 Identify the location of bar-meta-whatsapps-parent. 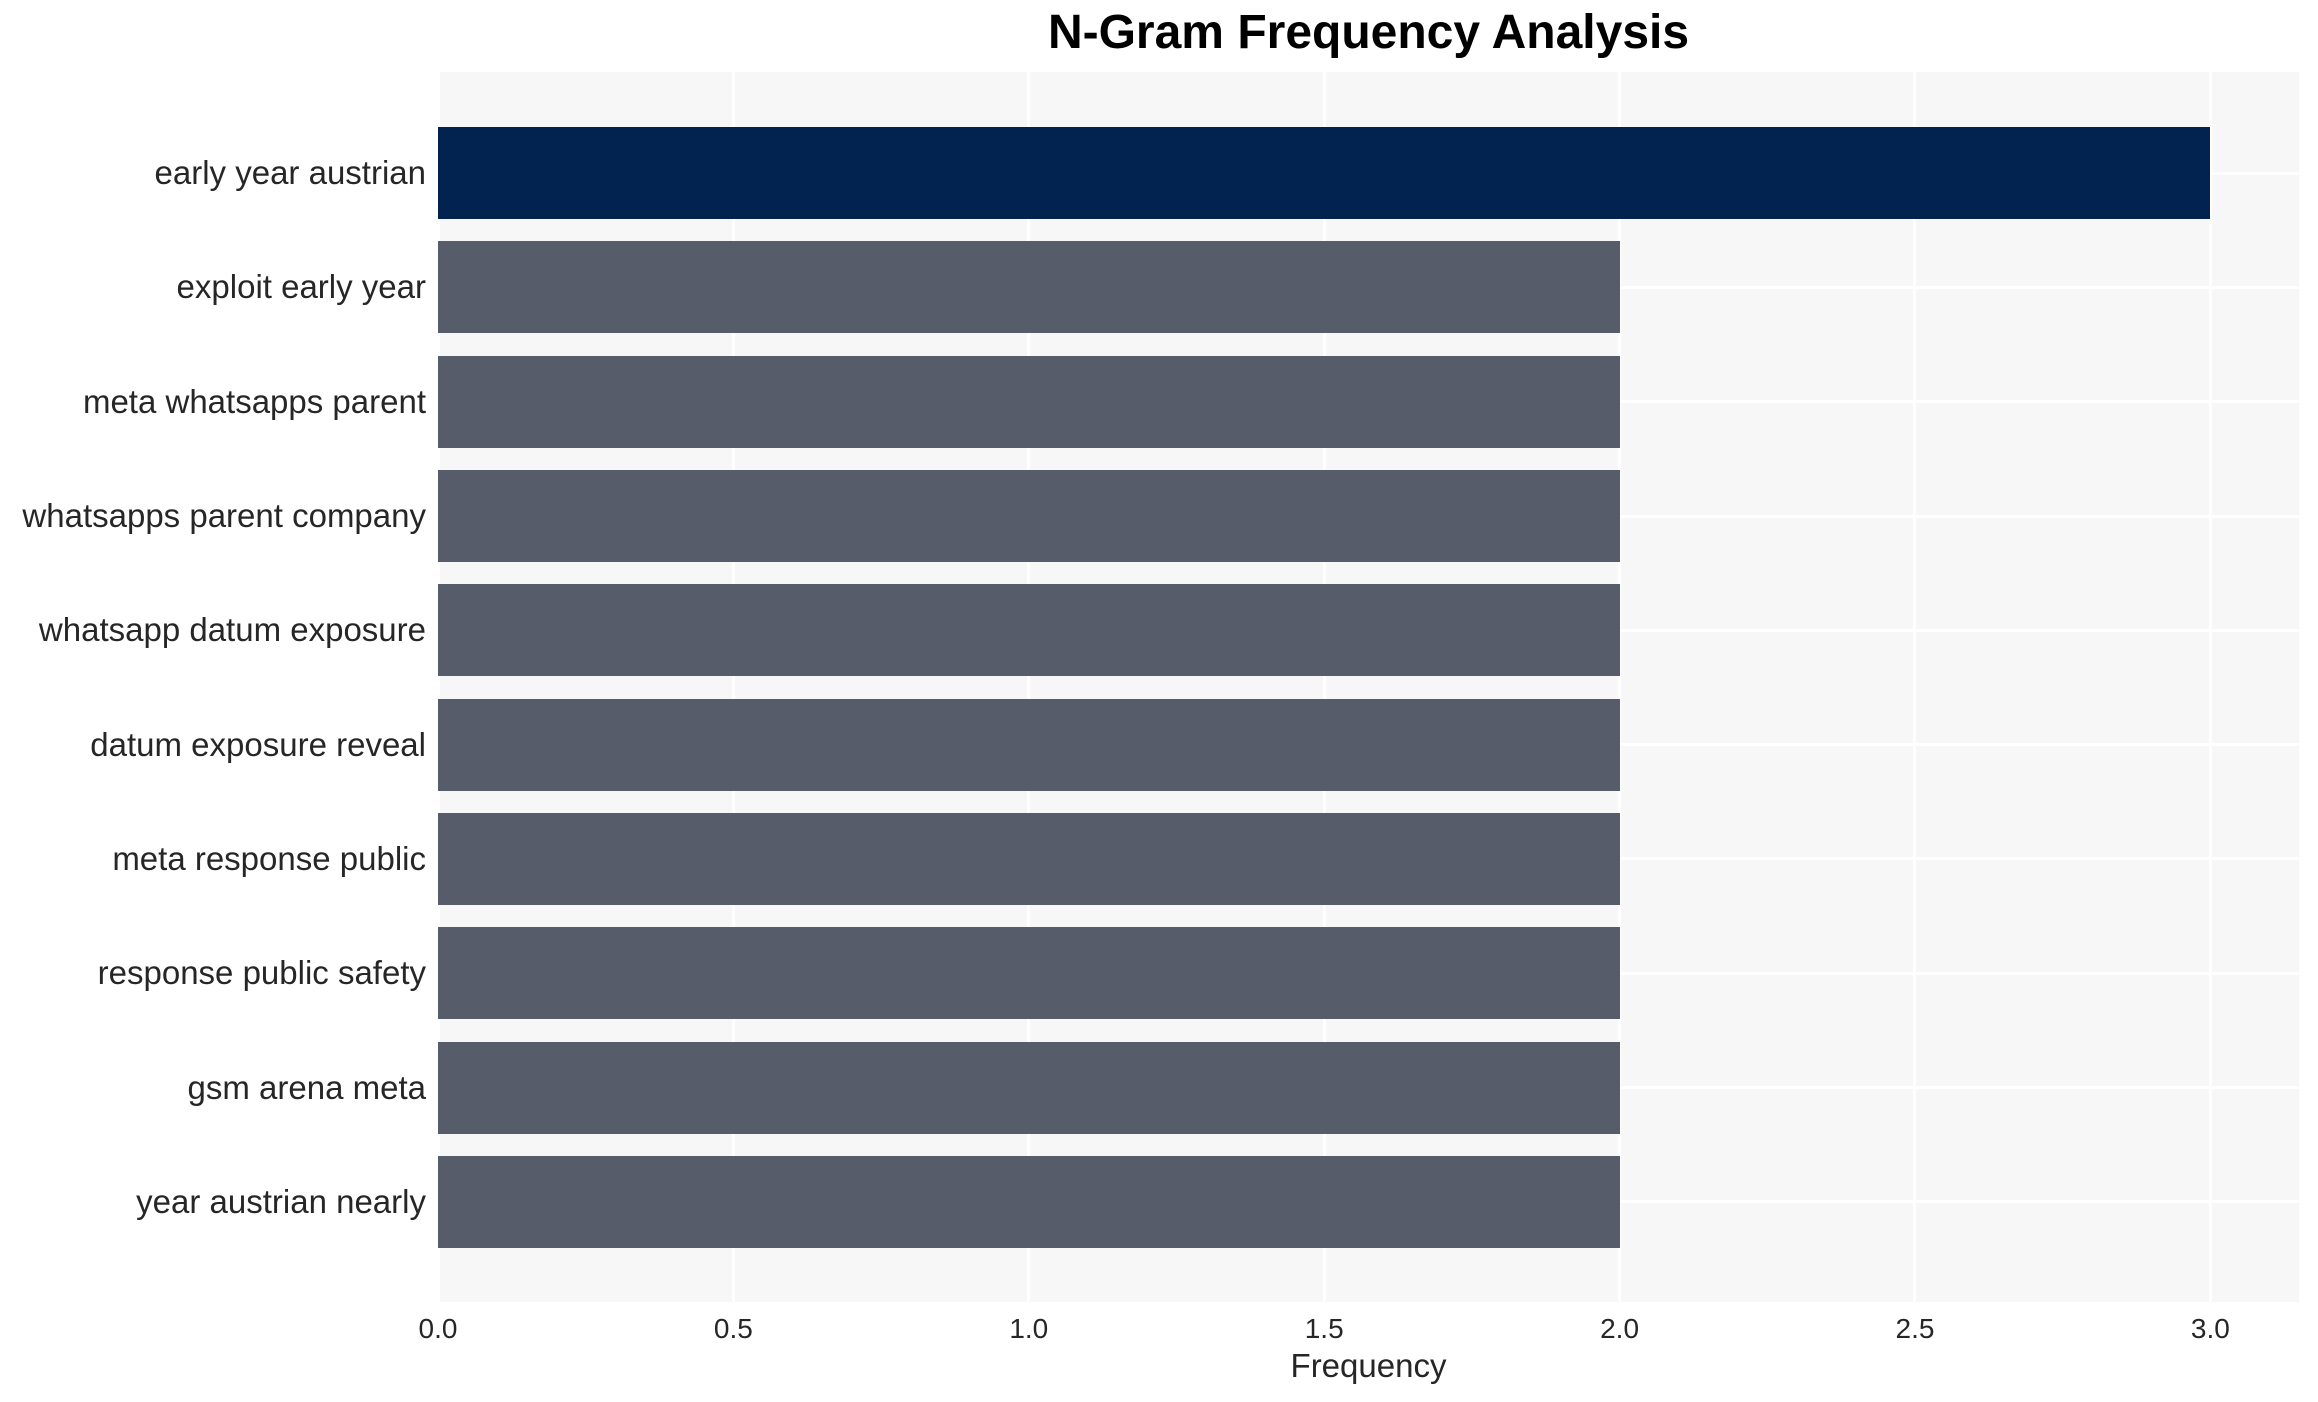
(1029, 401).